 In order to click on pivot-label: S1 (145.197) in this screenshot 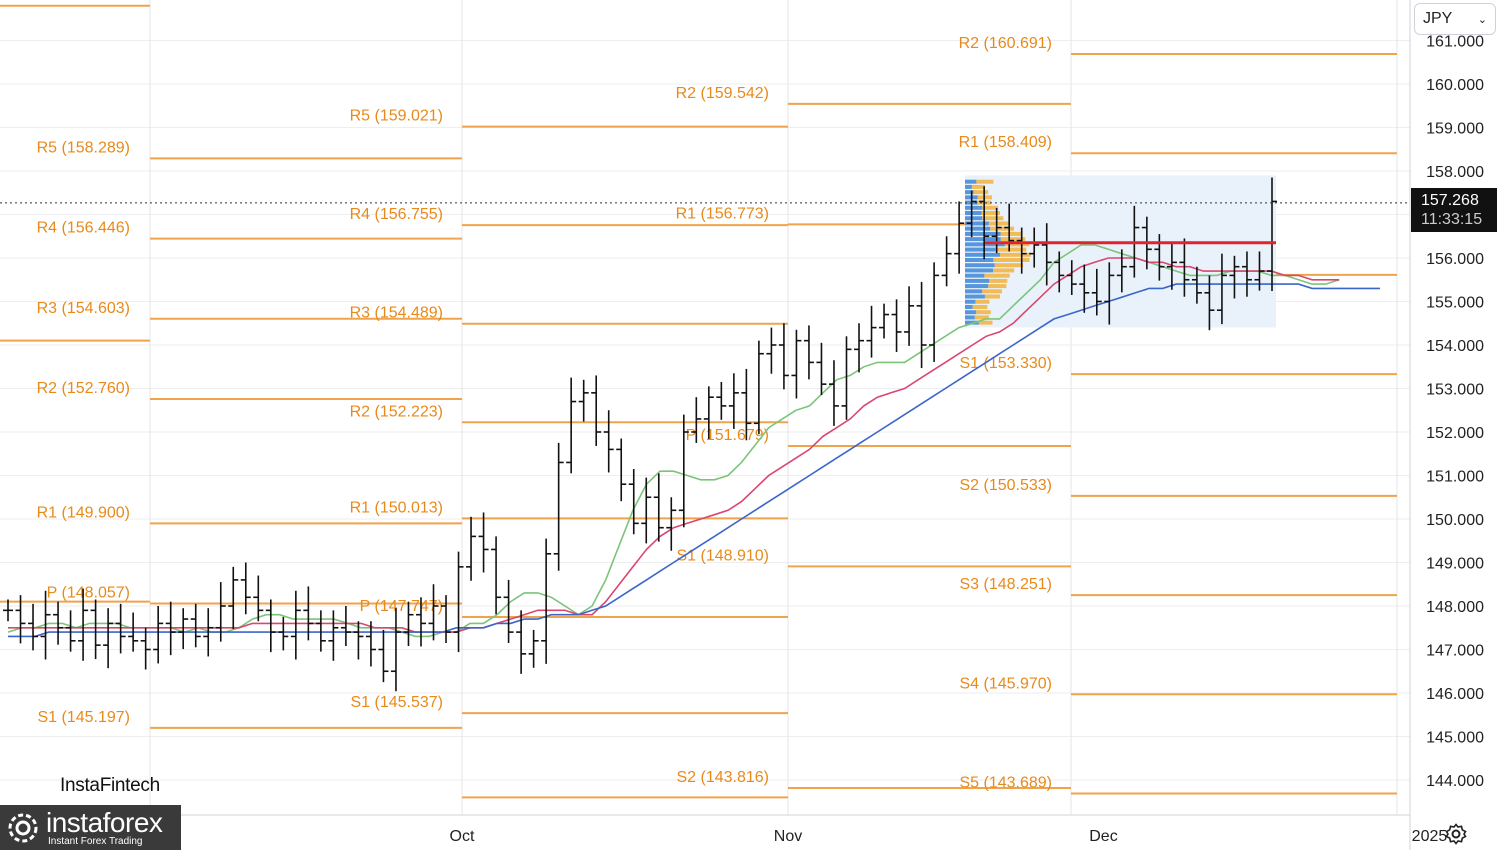, I will do `click(83, 717)`.